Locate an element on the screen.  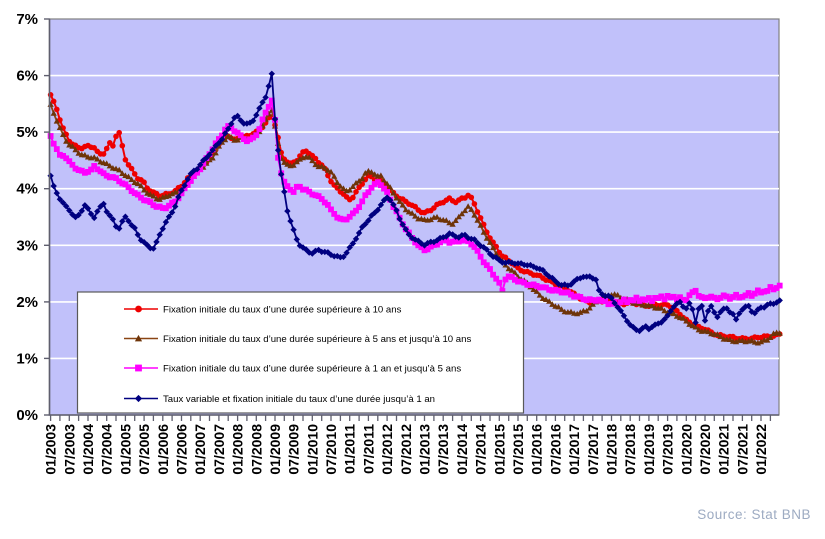
svg-text: 07/2006 is located at coordinates (182, 449).